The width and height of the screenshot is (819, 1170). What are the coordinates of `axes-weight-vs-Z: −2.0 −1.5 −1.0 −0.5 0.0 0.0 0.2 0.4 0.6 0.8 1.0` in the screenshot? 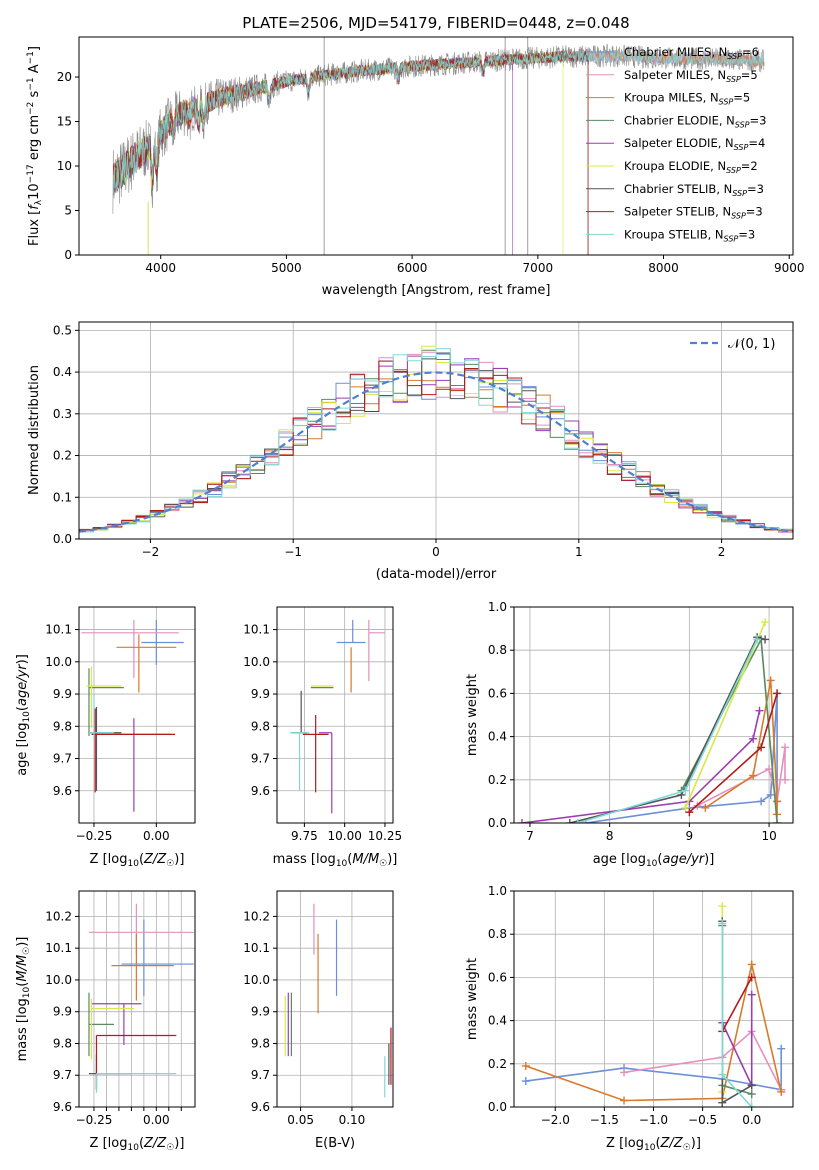 It's located at (641, 1005).